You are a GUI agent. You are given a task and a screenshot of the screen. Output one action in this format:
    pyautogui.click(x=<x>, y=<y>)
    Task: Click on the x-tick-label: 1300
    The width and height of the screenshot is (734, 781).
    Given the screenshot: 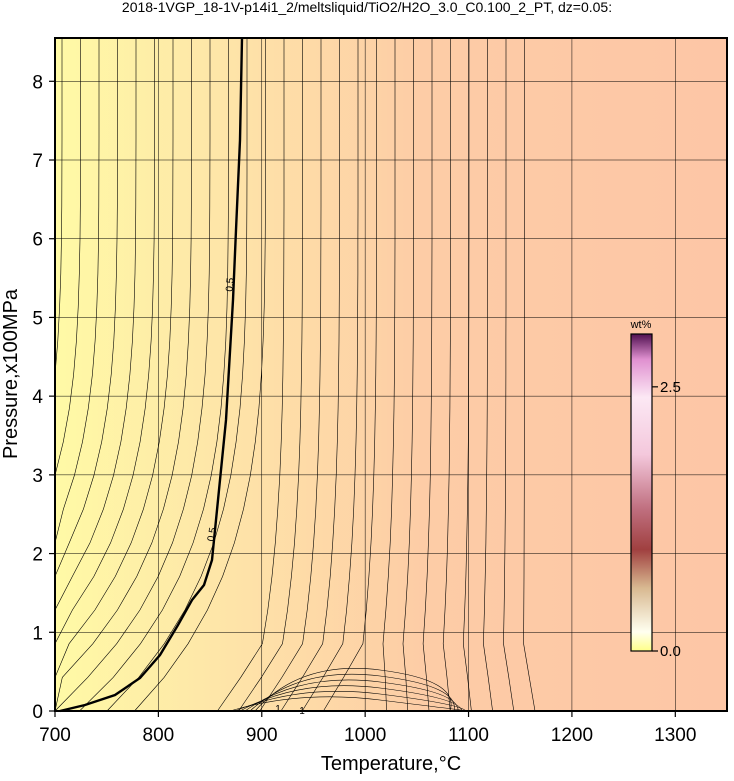 What is the action you would take?
    pyautogui.click(x=675, y=735)
    